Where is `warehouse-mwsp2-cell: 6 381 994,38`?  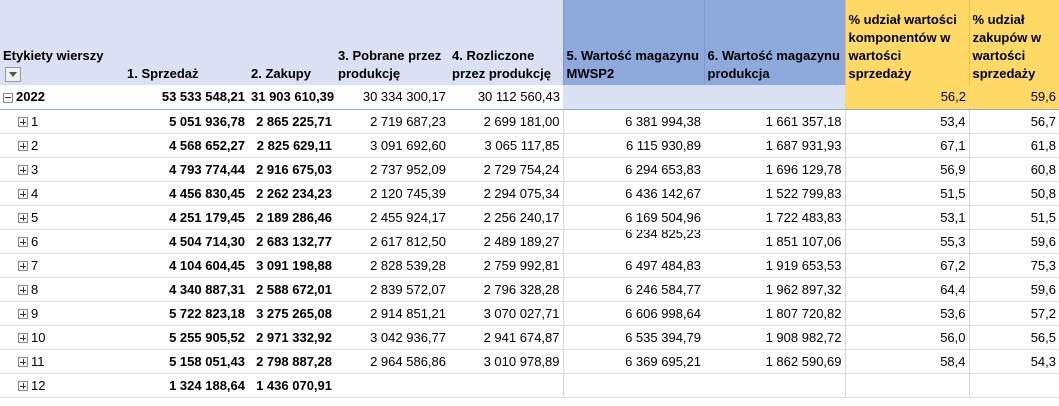 warehouse-mwsp2-cell: 6 381 994,38 is located at coordinates (633, 121).